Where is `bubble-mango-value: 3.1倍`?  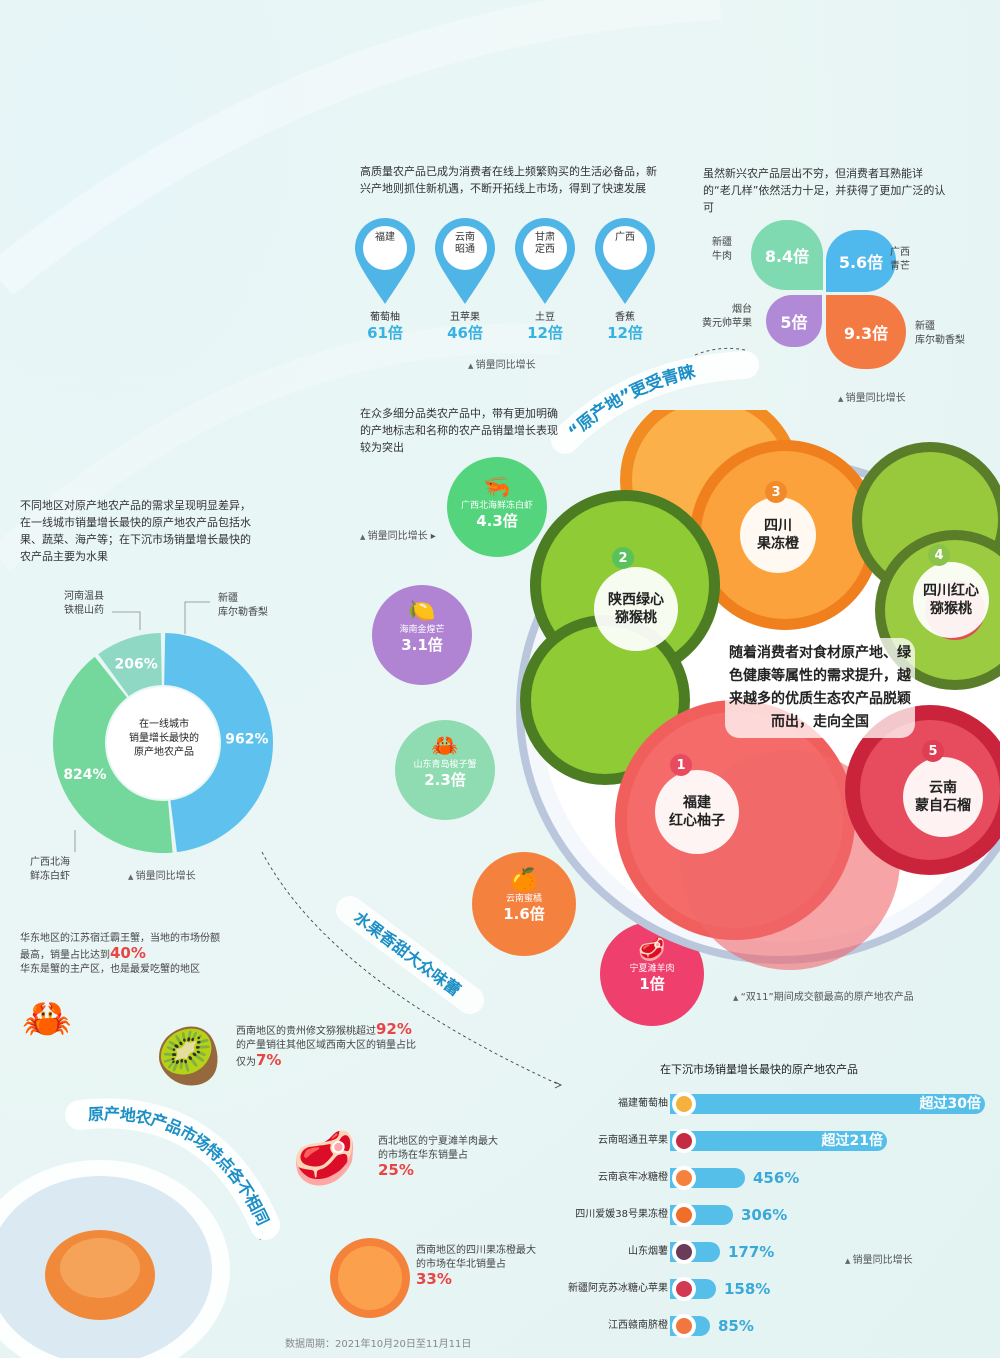
bubble-mango-value: 3.1倍 is located at coordinates (422, 645).